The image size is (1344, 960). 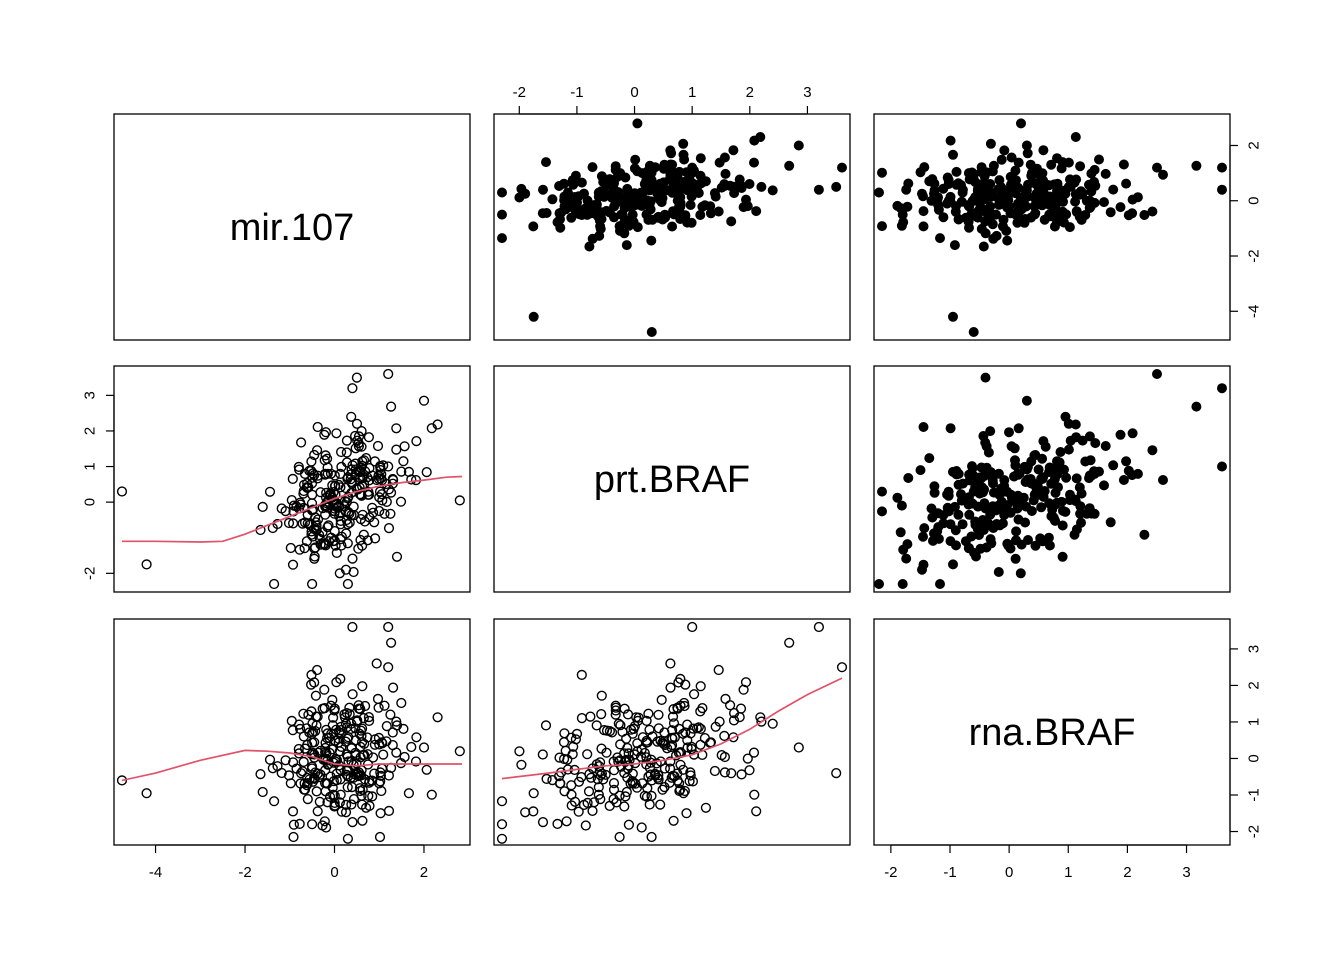 I want to click on panel-mir.107-rna.BRAF, so click(x=1052, y=227).